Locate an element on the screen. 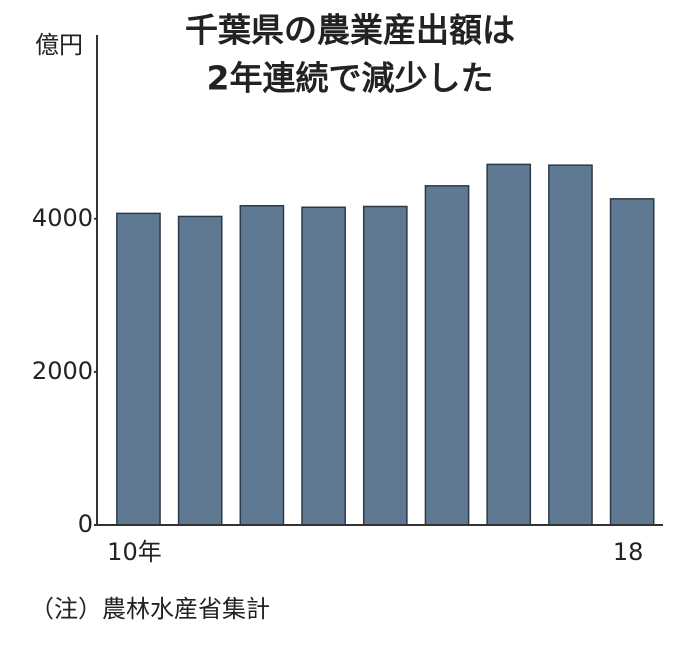 The width and height of the screenshot is (698, 650). x-tick-label: 10年 is located at coordinates (134, 552).